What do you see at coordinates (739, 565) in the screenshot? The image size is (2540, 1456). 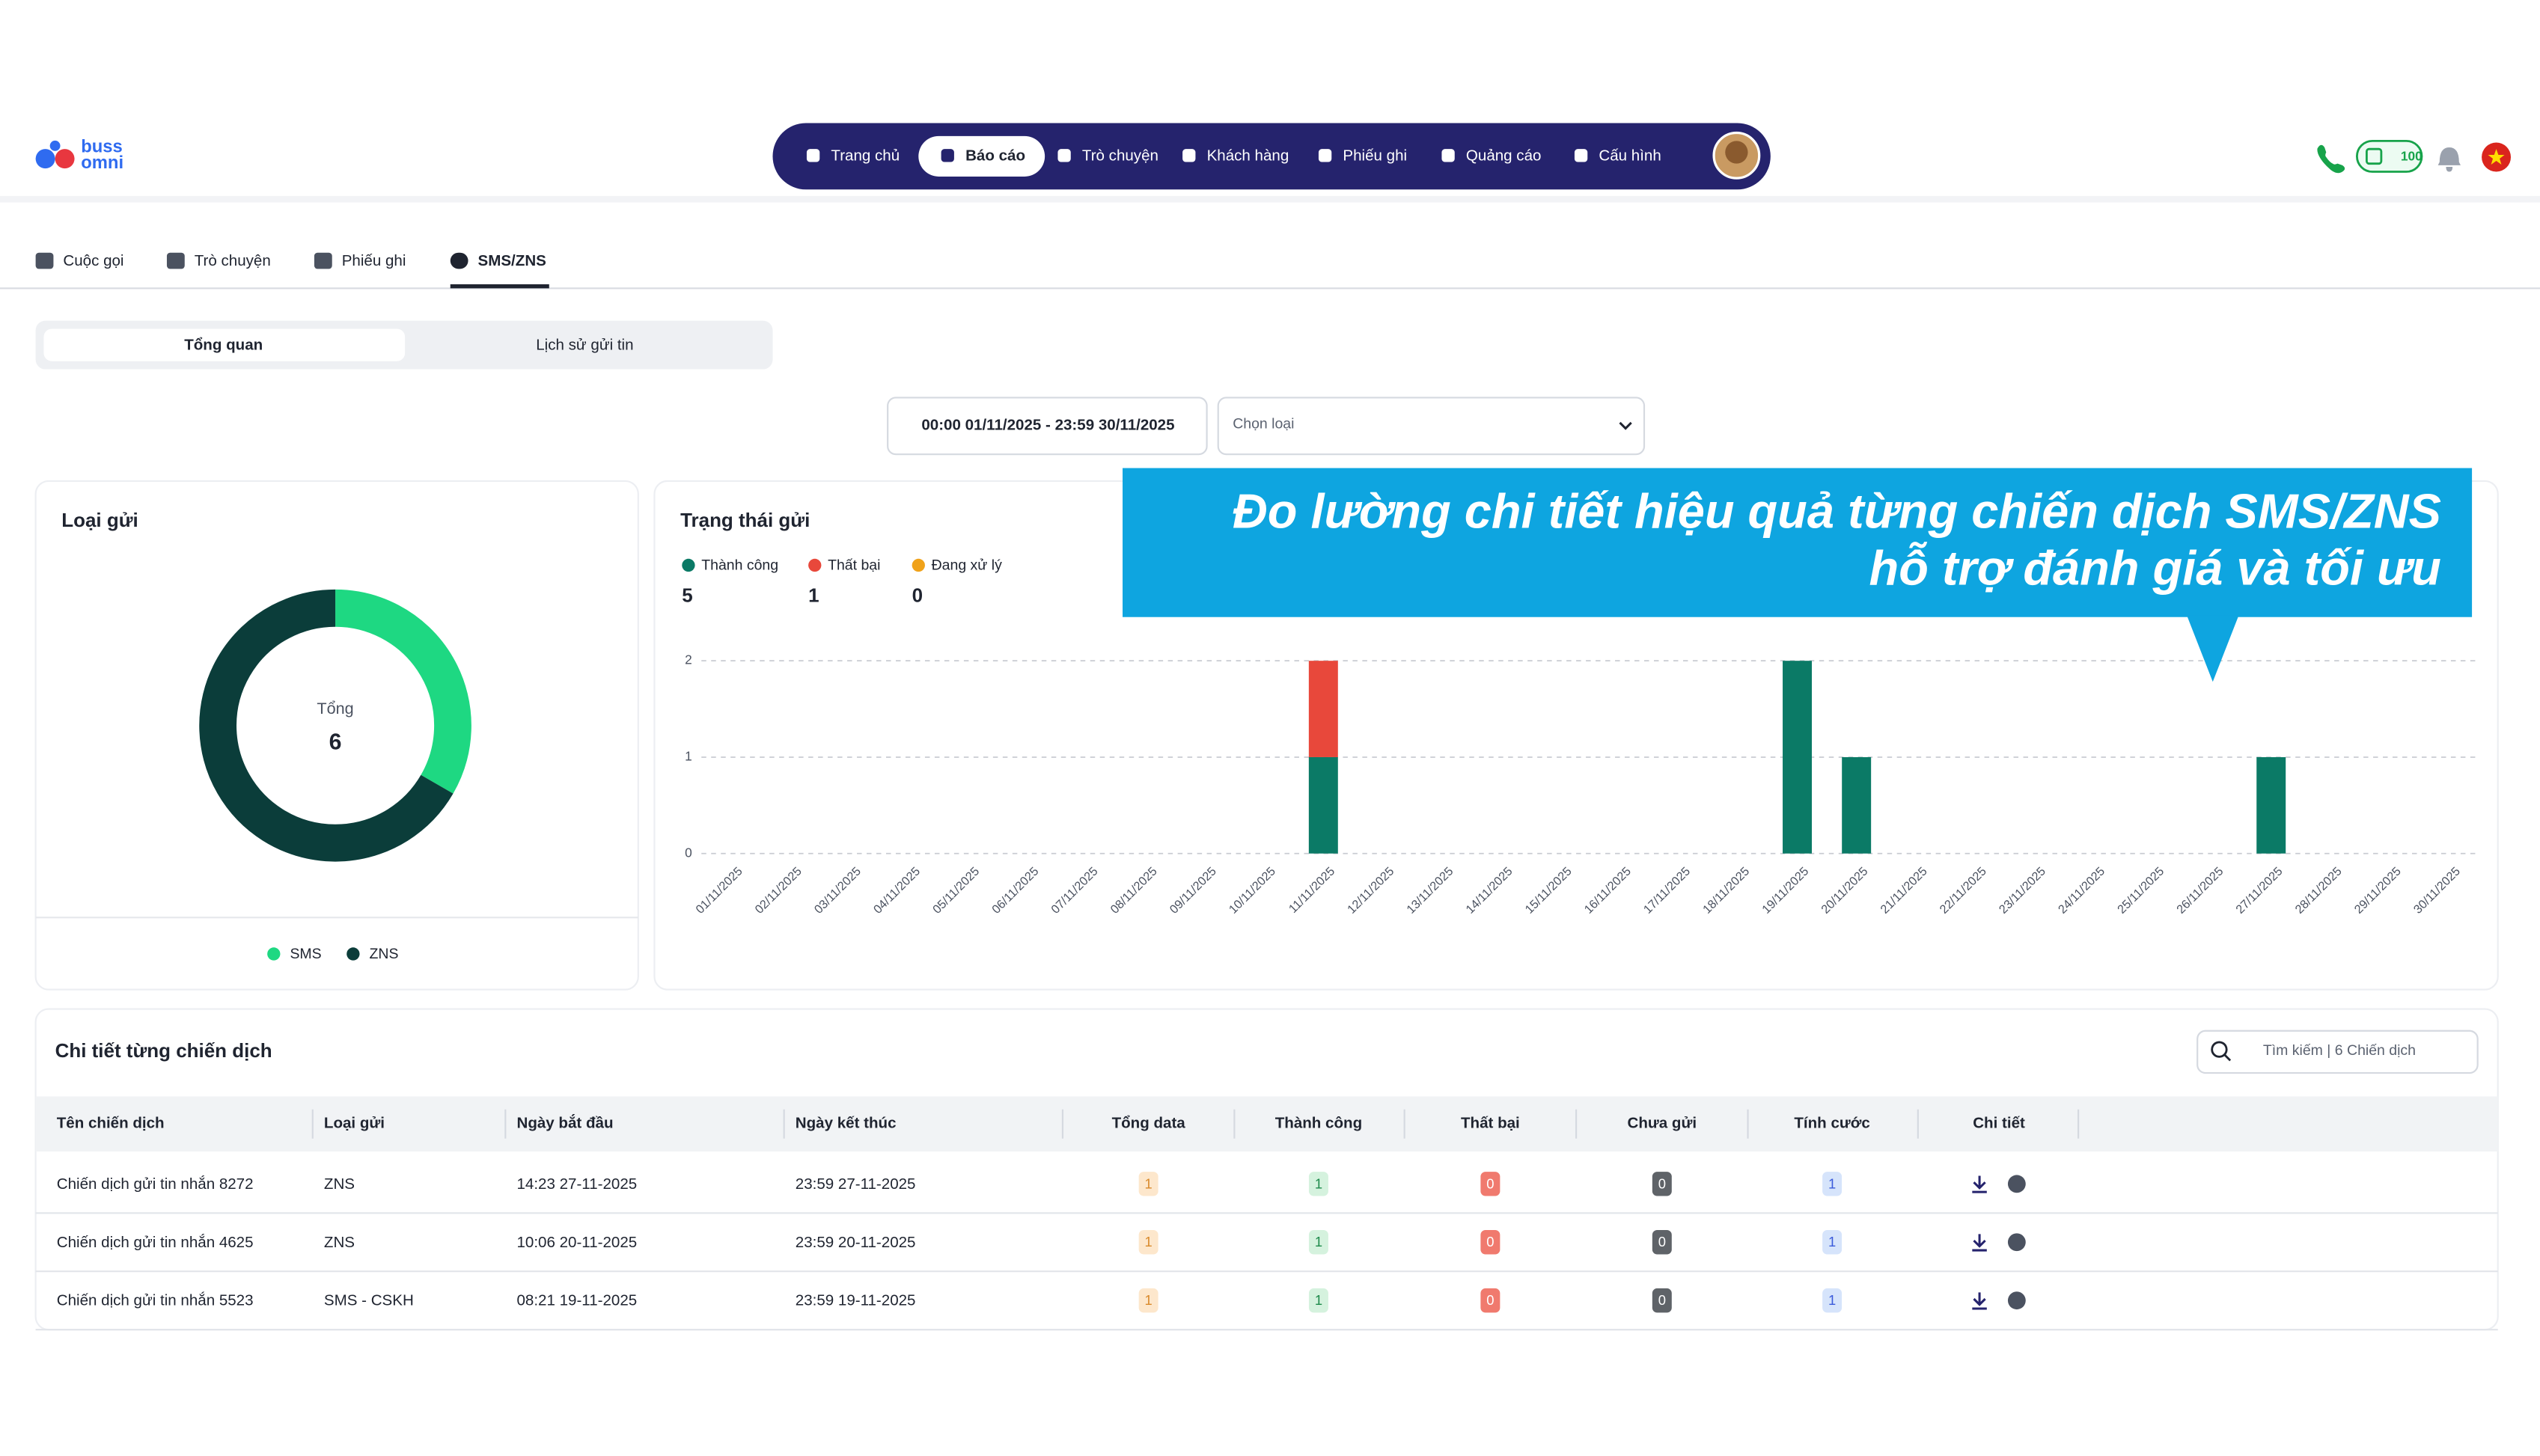 I see `legend-label: Thành công` at bounding box center [739, 565].